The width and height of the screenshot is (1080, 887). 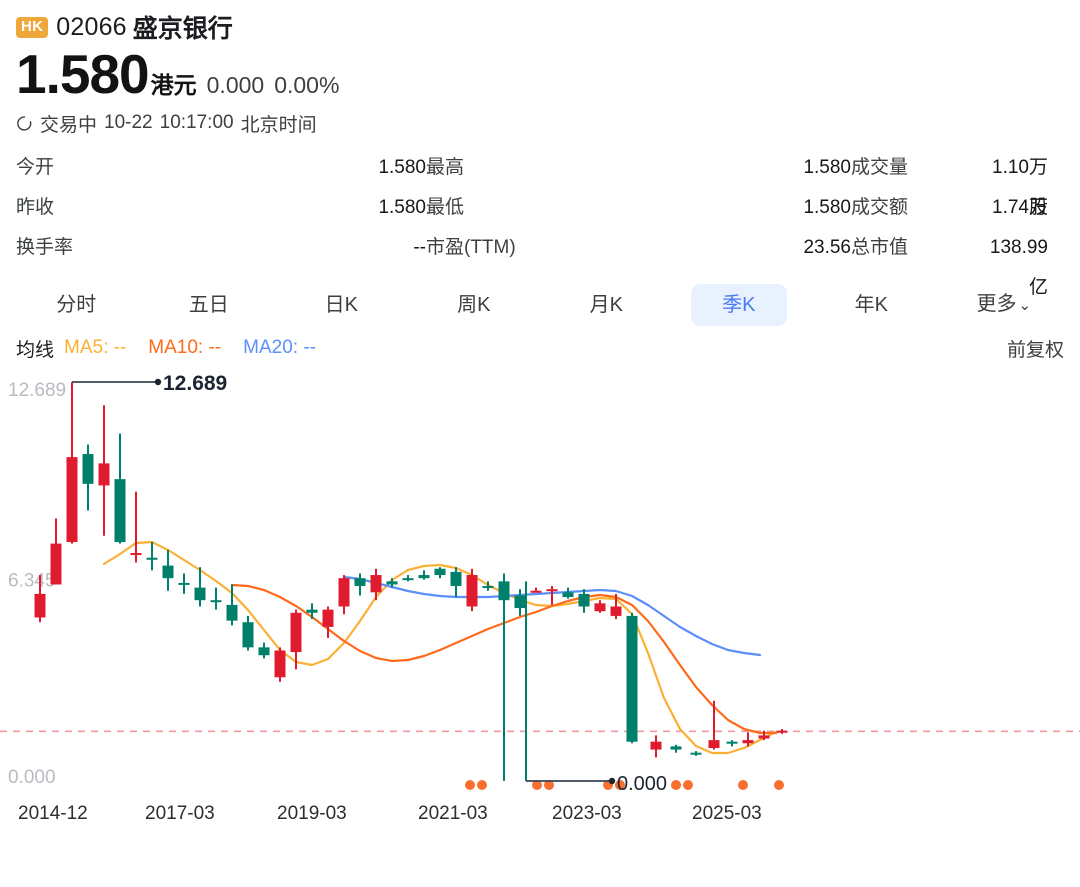 I want to click on stat-label-prevclose: 昨收, so click(x=35, y=207).